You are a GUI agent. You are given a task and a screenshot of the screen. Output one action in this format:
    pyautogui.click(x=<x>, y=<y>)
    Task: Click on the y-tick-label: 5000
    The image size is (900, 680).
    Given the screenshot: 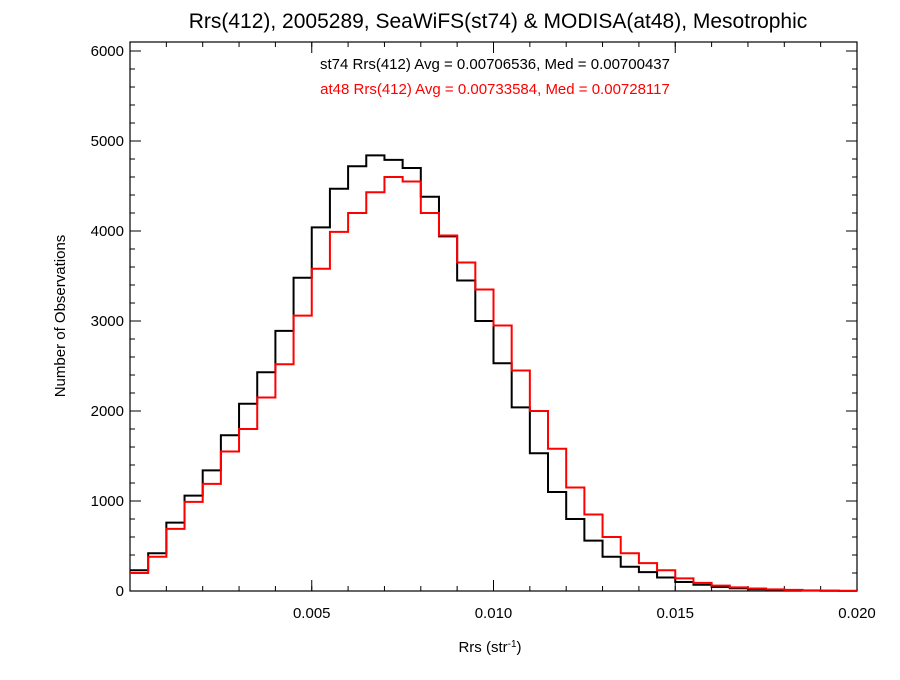 What is the action you would take?
    pyautogui.click(x=107, y=141)
    